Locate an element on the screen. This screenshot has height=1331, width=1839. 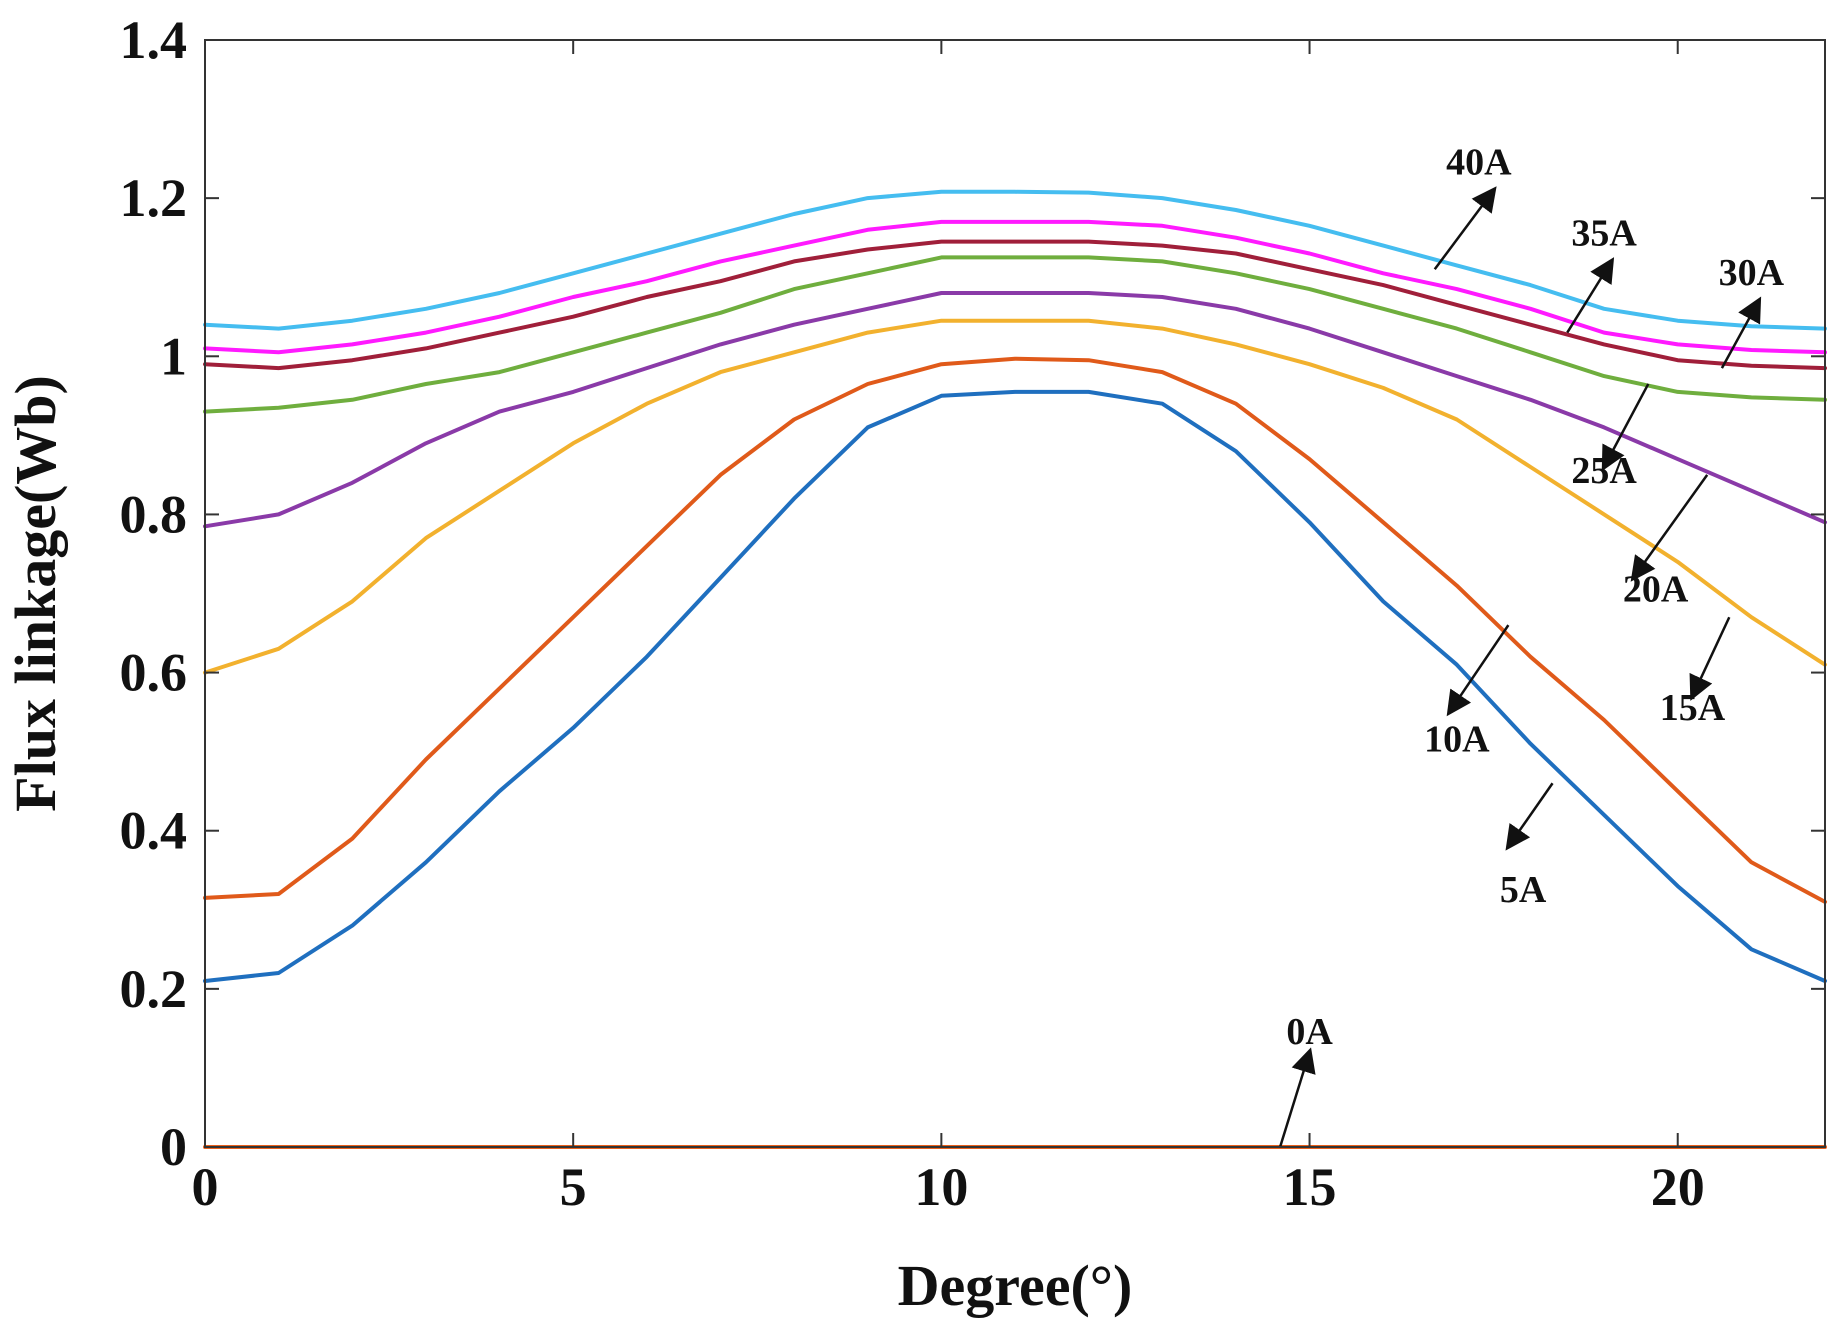
x-tick-label: 0 is located at coordinates (205, 1187).